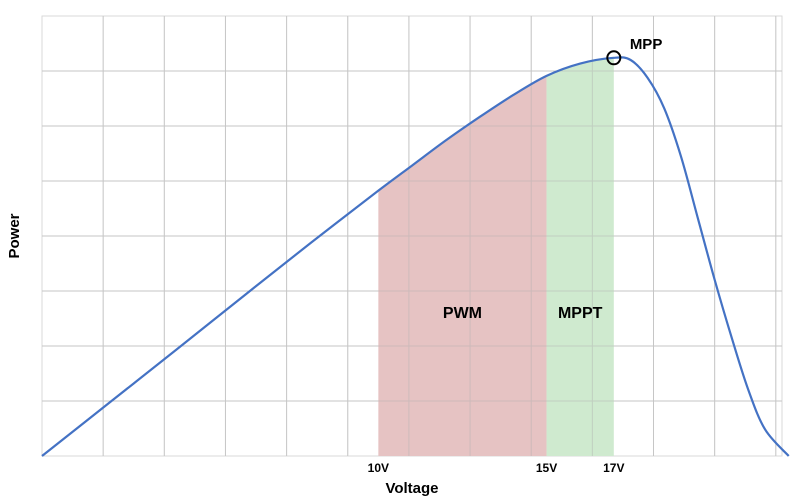 The height and width of the screenshot is (504, 800). What do you see at coordinates (580, 313) in the screenshot?
I see `region-label-mppt: MPPT` at bounding box center [580, 313].